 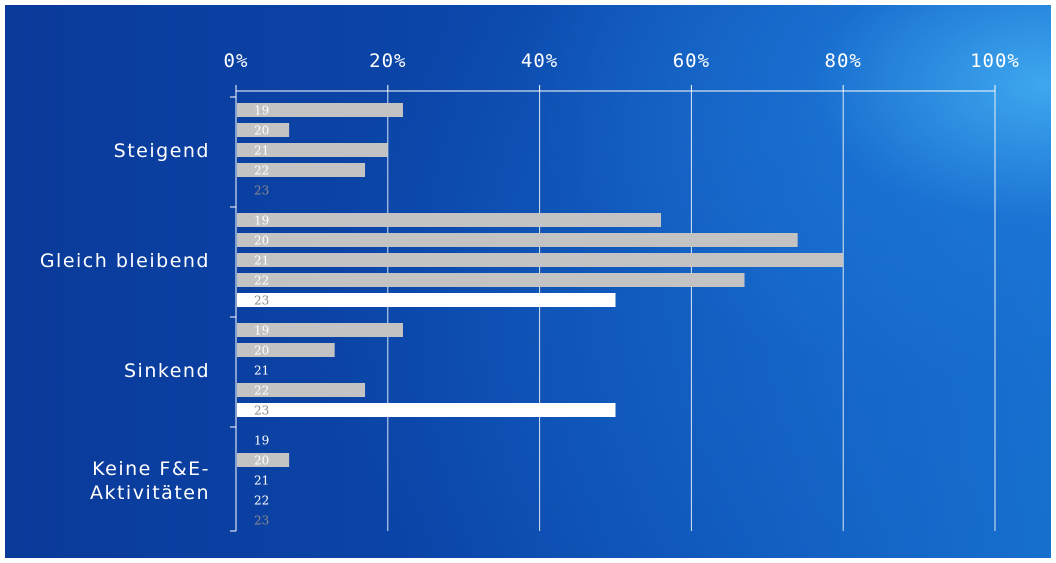 I want to click on category-label: Sinkend, so click(x=167, y=371).